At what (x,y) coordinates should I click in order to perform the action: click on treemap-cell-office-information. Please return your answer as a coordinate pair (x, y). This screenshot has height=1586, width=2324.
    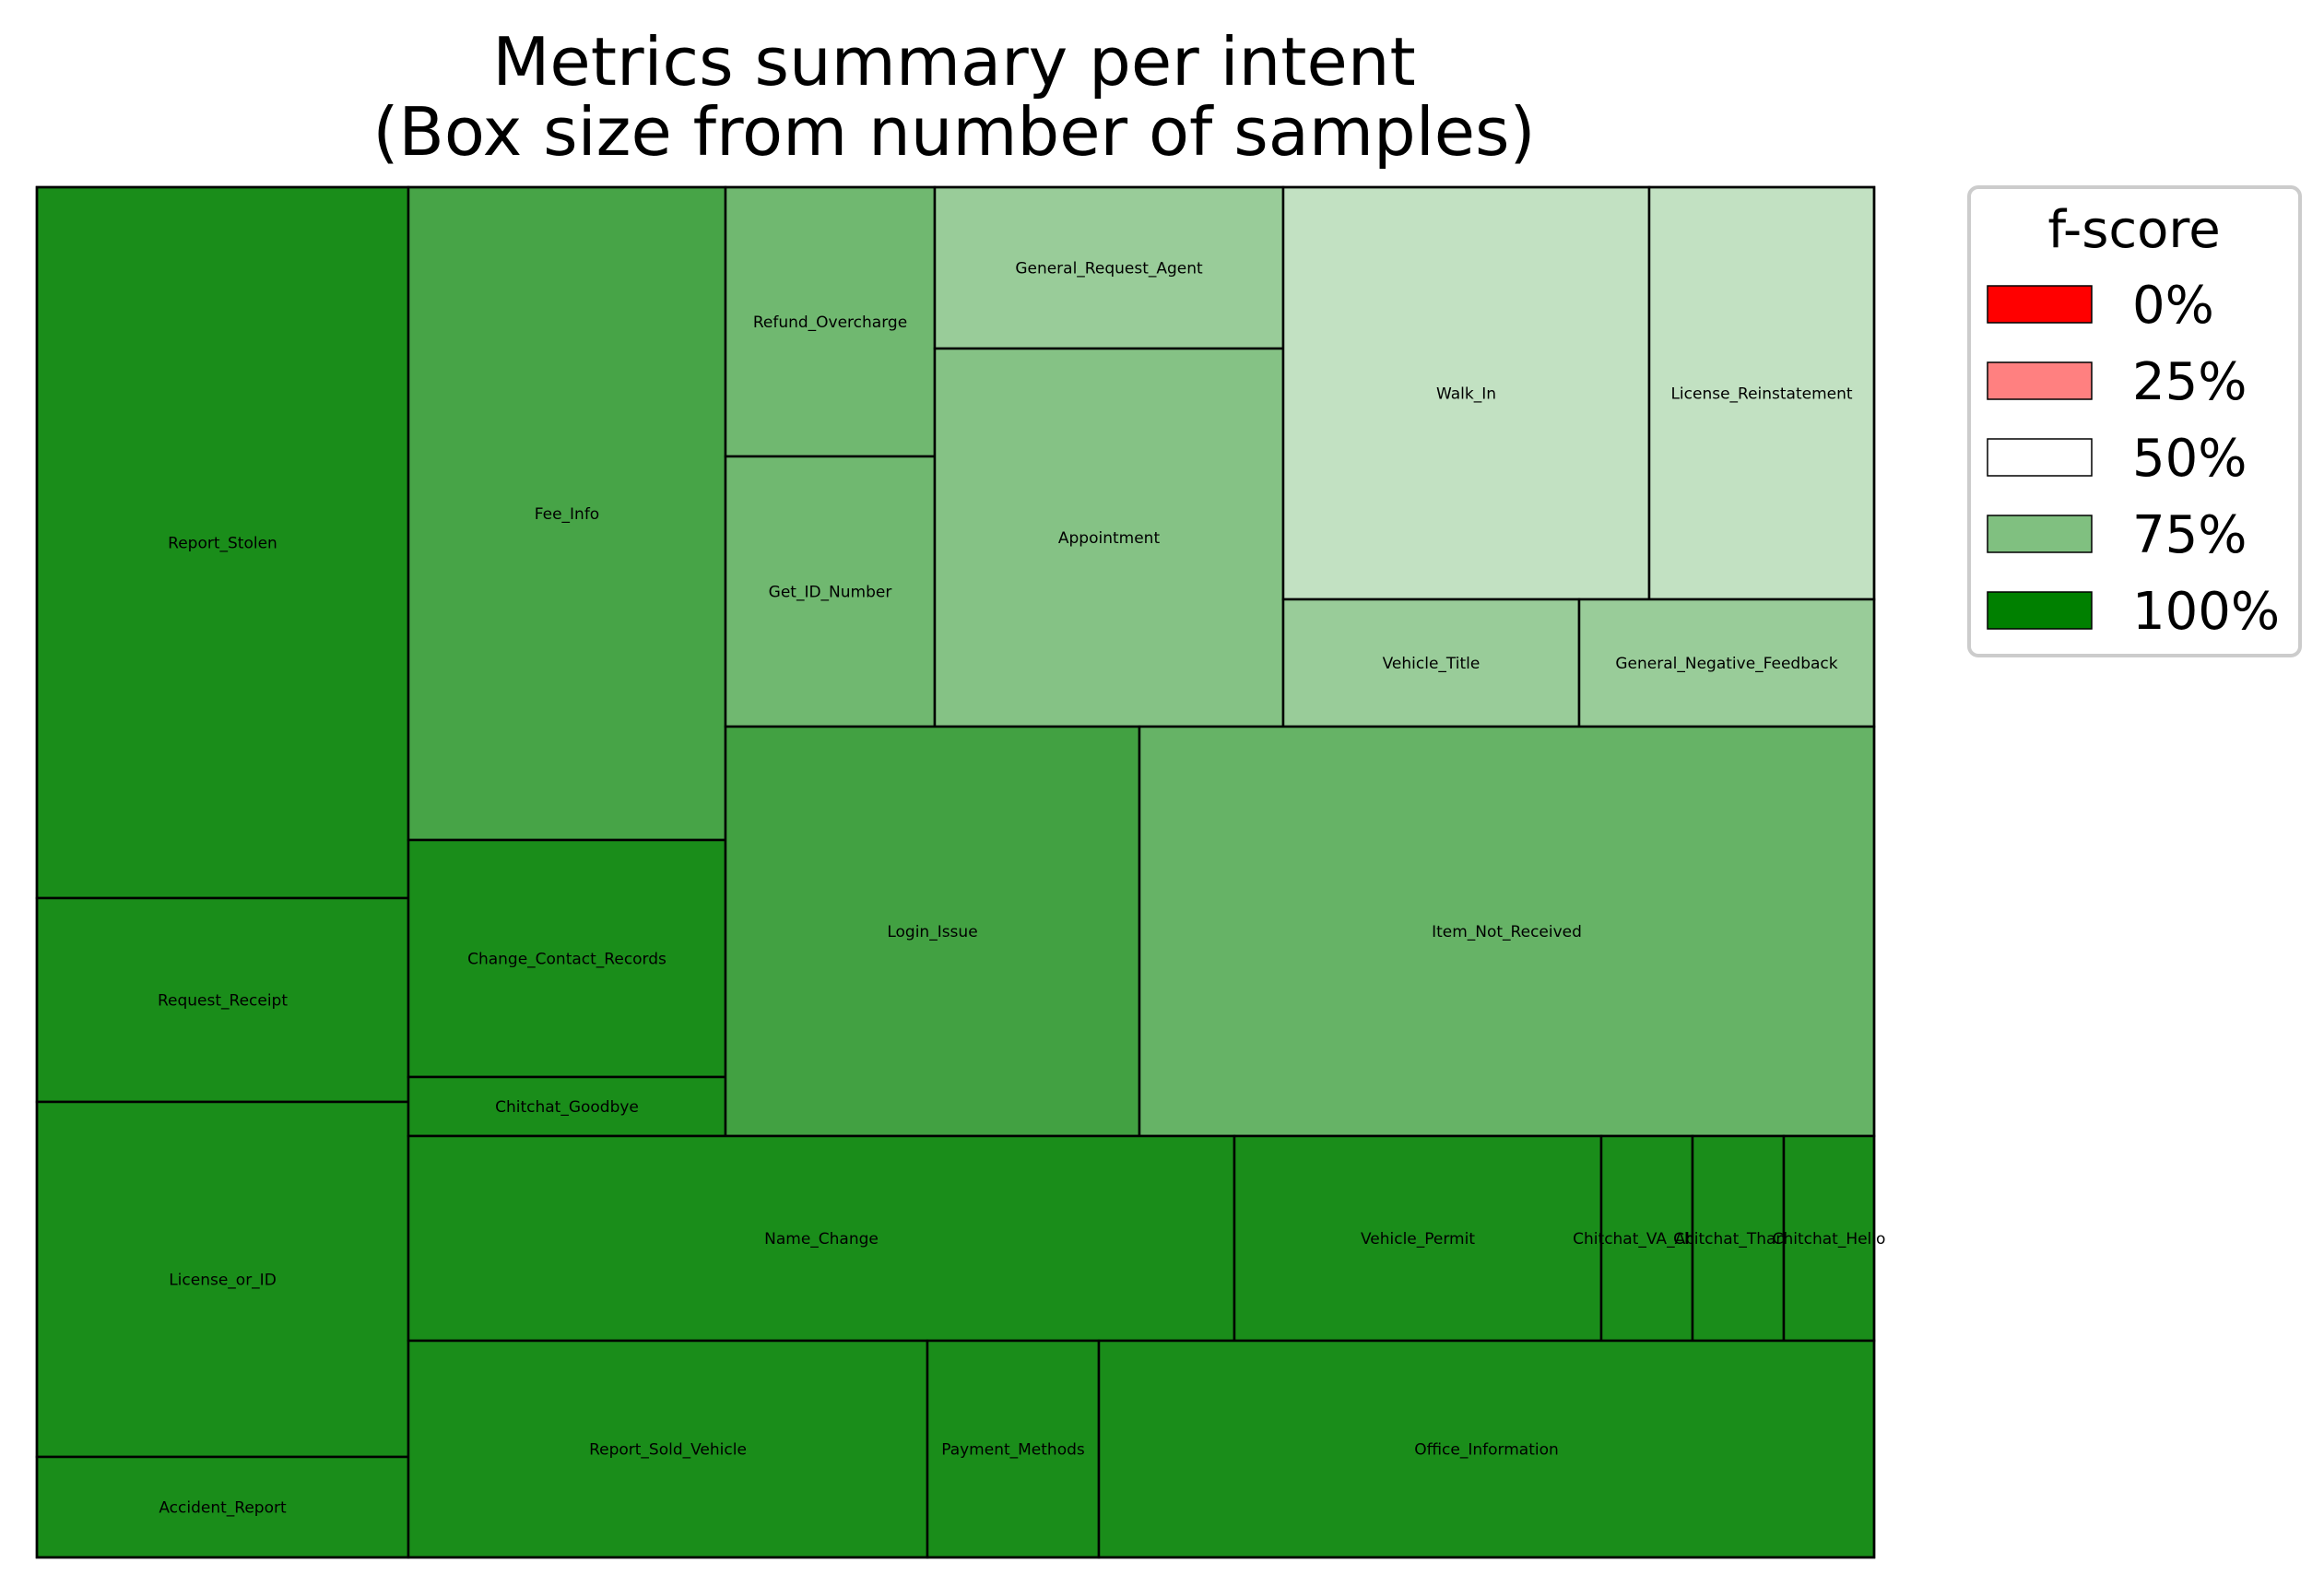
    Looking at the image, I should click on (1487, 1449).